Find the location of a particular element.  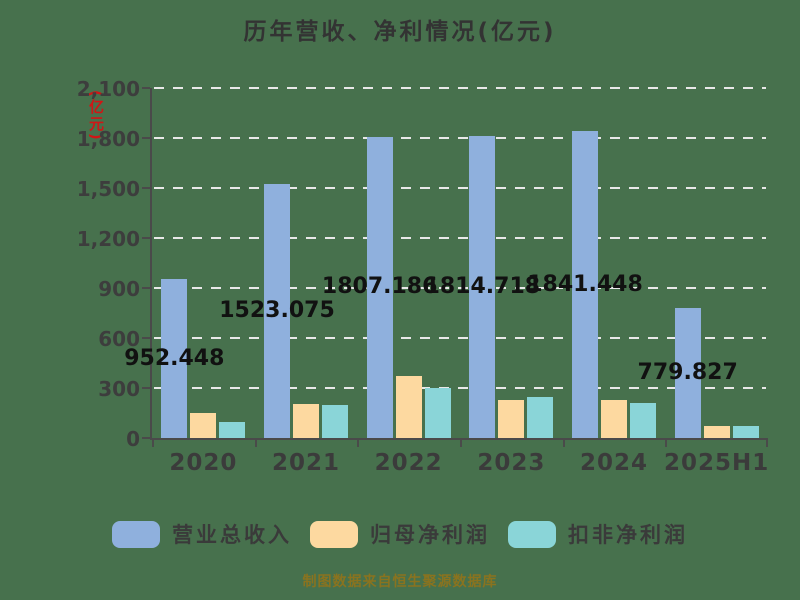

legend-item-revenue: 营业总收入 is located at coordinates (202, 534).